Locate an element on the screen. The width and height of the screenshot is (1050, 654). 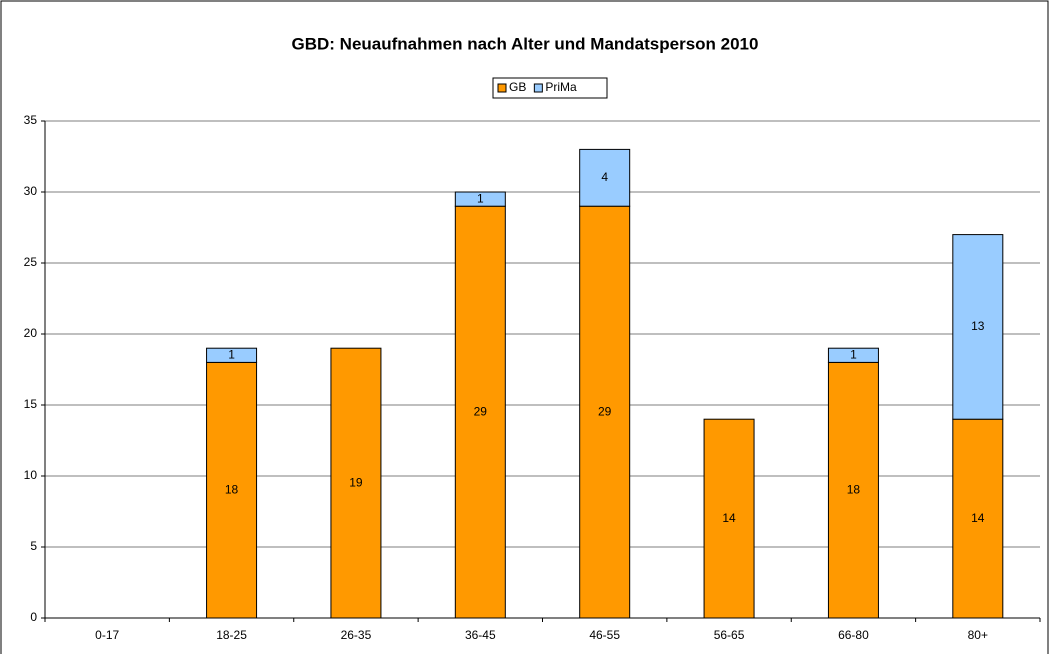
data-label: 19 is located at coordinates (356, 482).